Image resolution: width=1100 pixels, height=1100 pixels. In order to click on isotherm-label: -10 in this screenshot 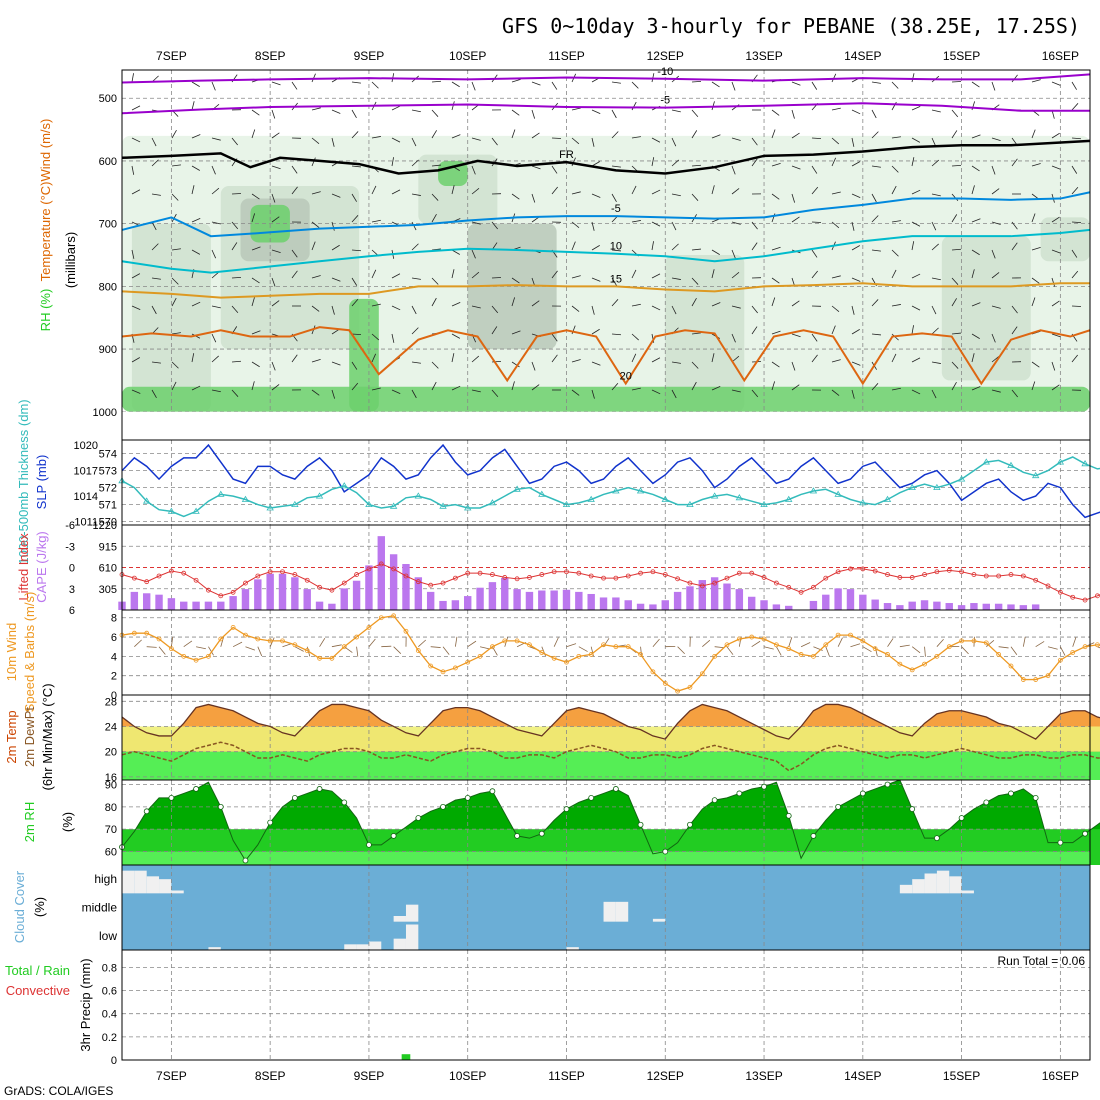, I will do `click(665, 72)`.